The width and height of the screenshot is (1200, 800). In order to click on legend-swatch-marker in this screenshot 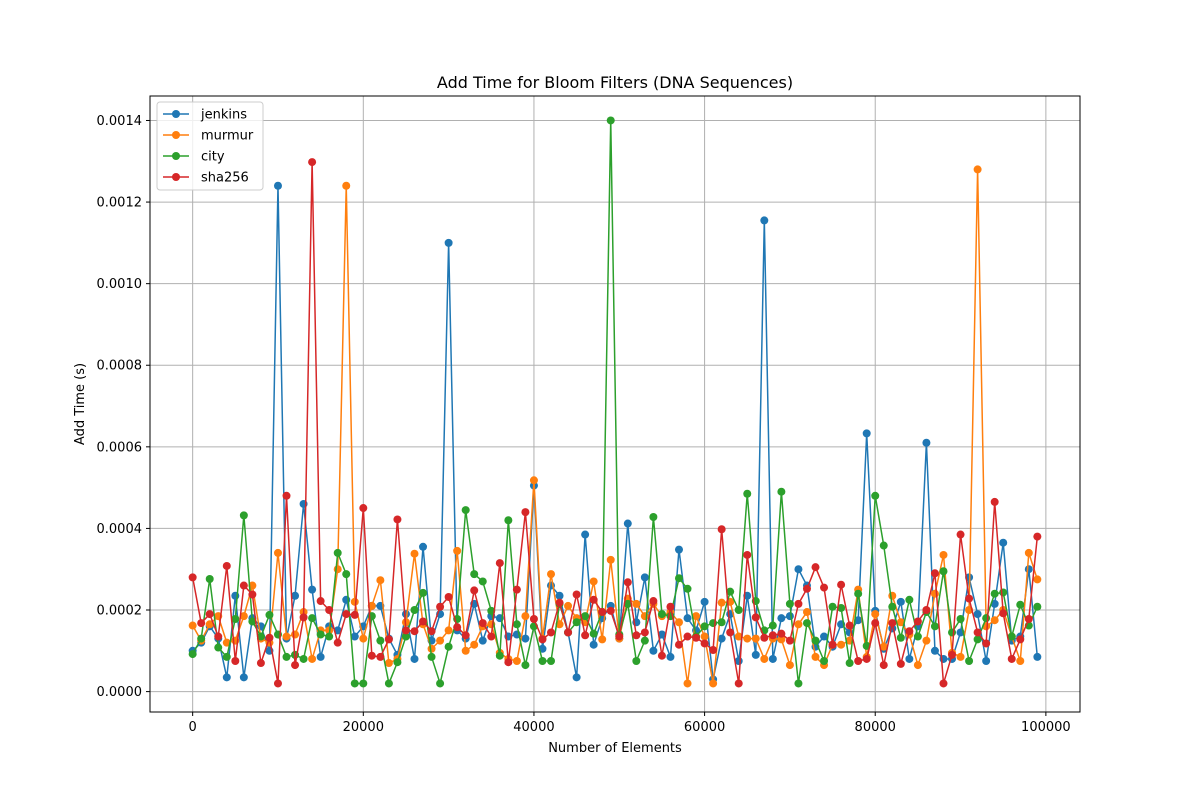, I will do `click(176, 156)`.